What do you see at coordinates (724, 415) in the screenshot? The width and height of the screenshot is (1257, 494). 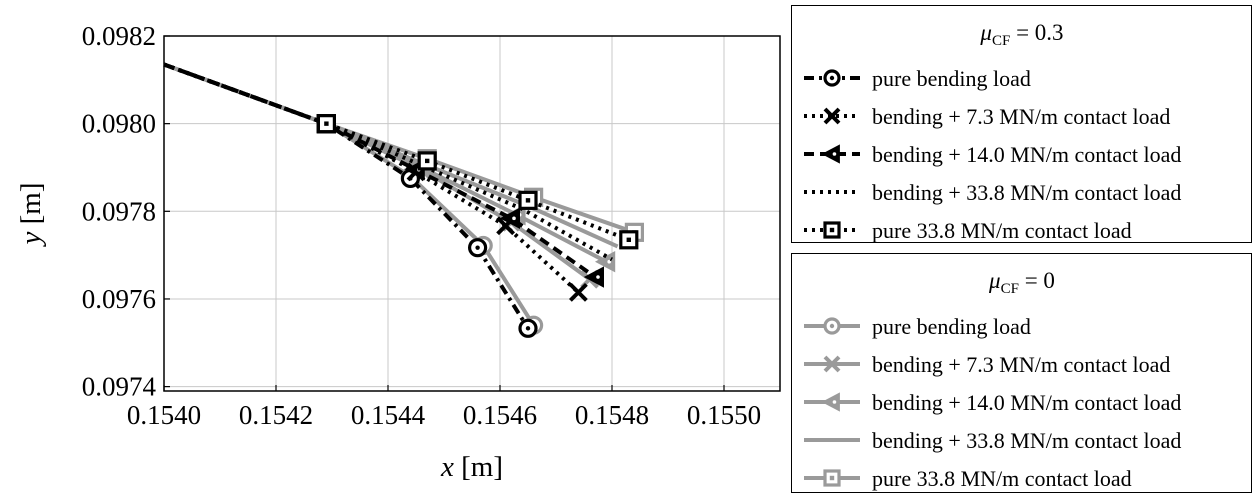 I see `x-tick-label: 0.1550` at bounding box center [724, 415].